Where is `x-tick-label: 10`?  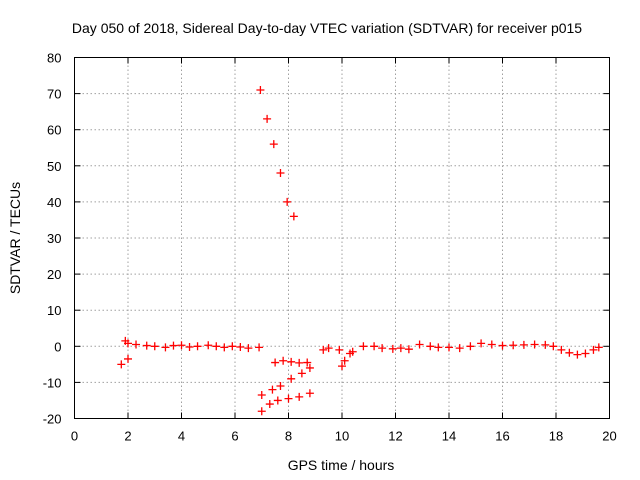
x-tick-label: 10 is located at coordinates (342, 436).